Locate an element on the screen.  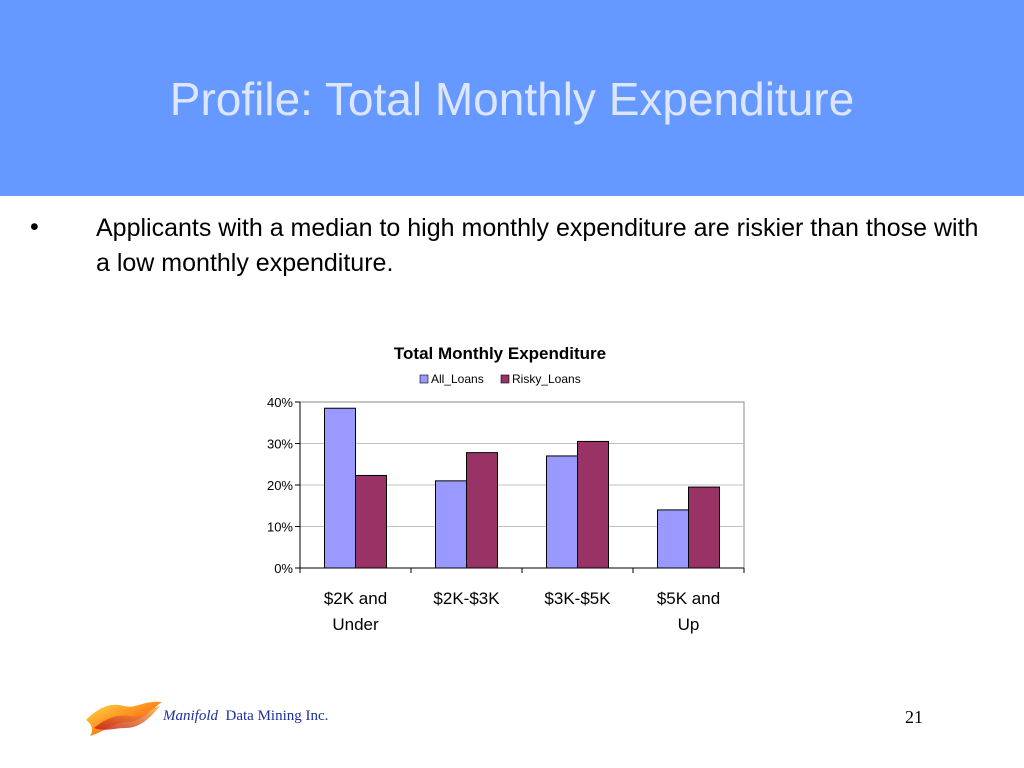
y-tick-label: 20% is located at coordinates (280, 485).